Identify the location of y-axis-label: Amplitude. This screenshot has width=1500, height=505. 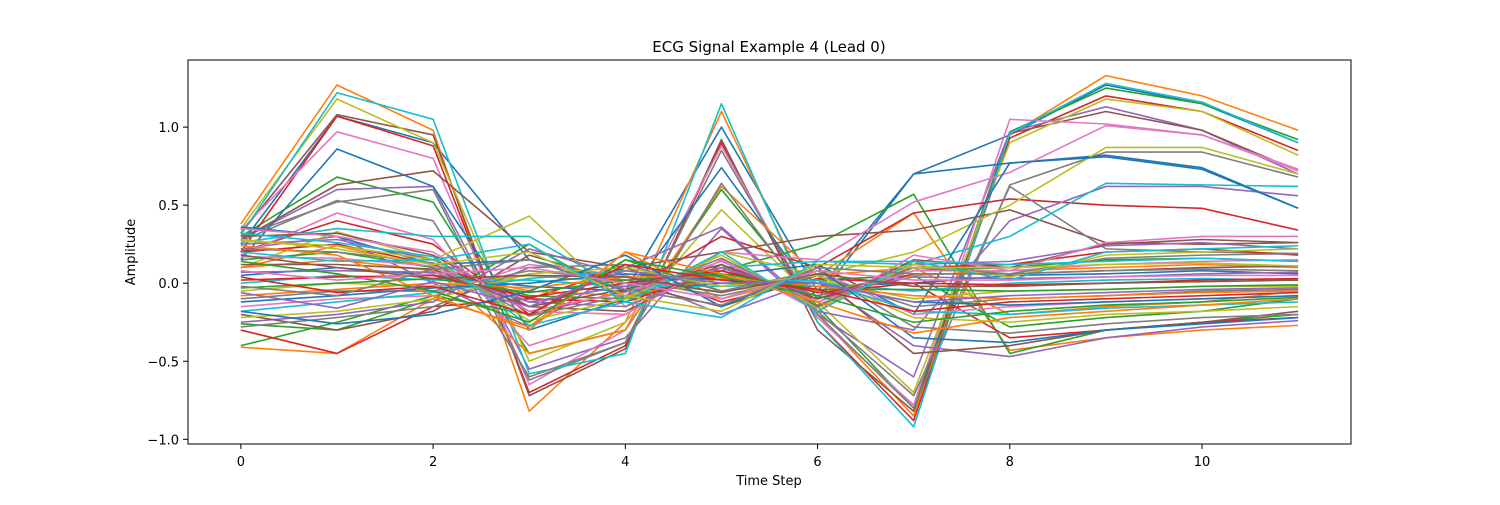
(131, 252).